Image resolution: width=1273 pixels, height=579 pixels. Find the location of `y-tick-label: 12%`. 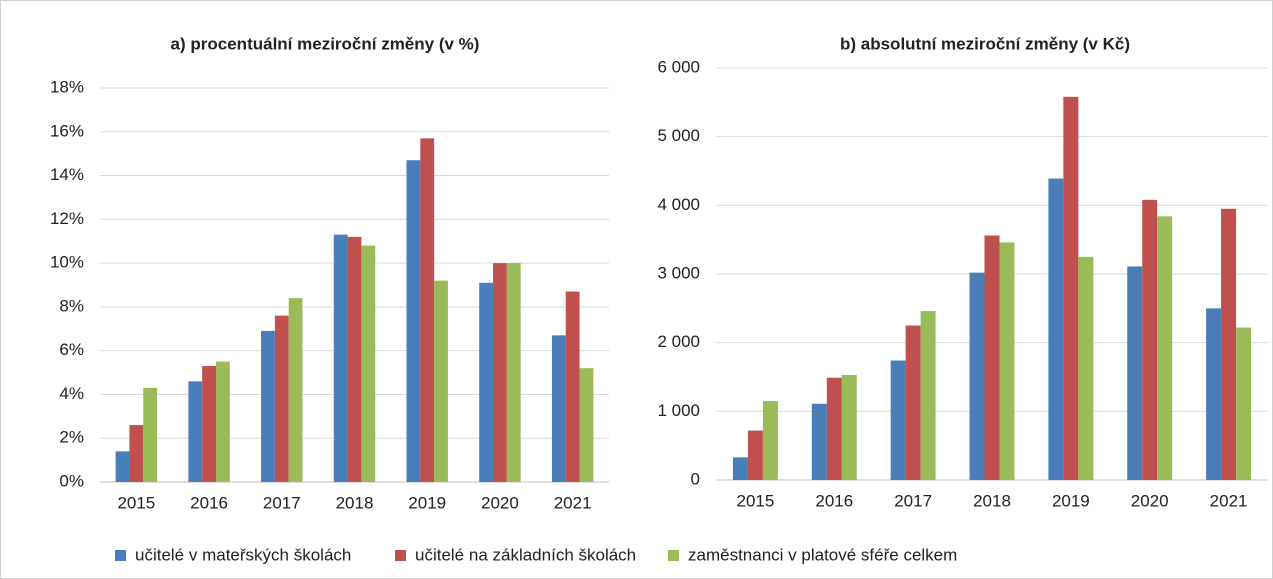

y-tick-label: 12% is located at coordinates (67, 218).